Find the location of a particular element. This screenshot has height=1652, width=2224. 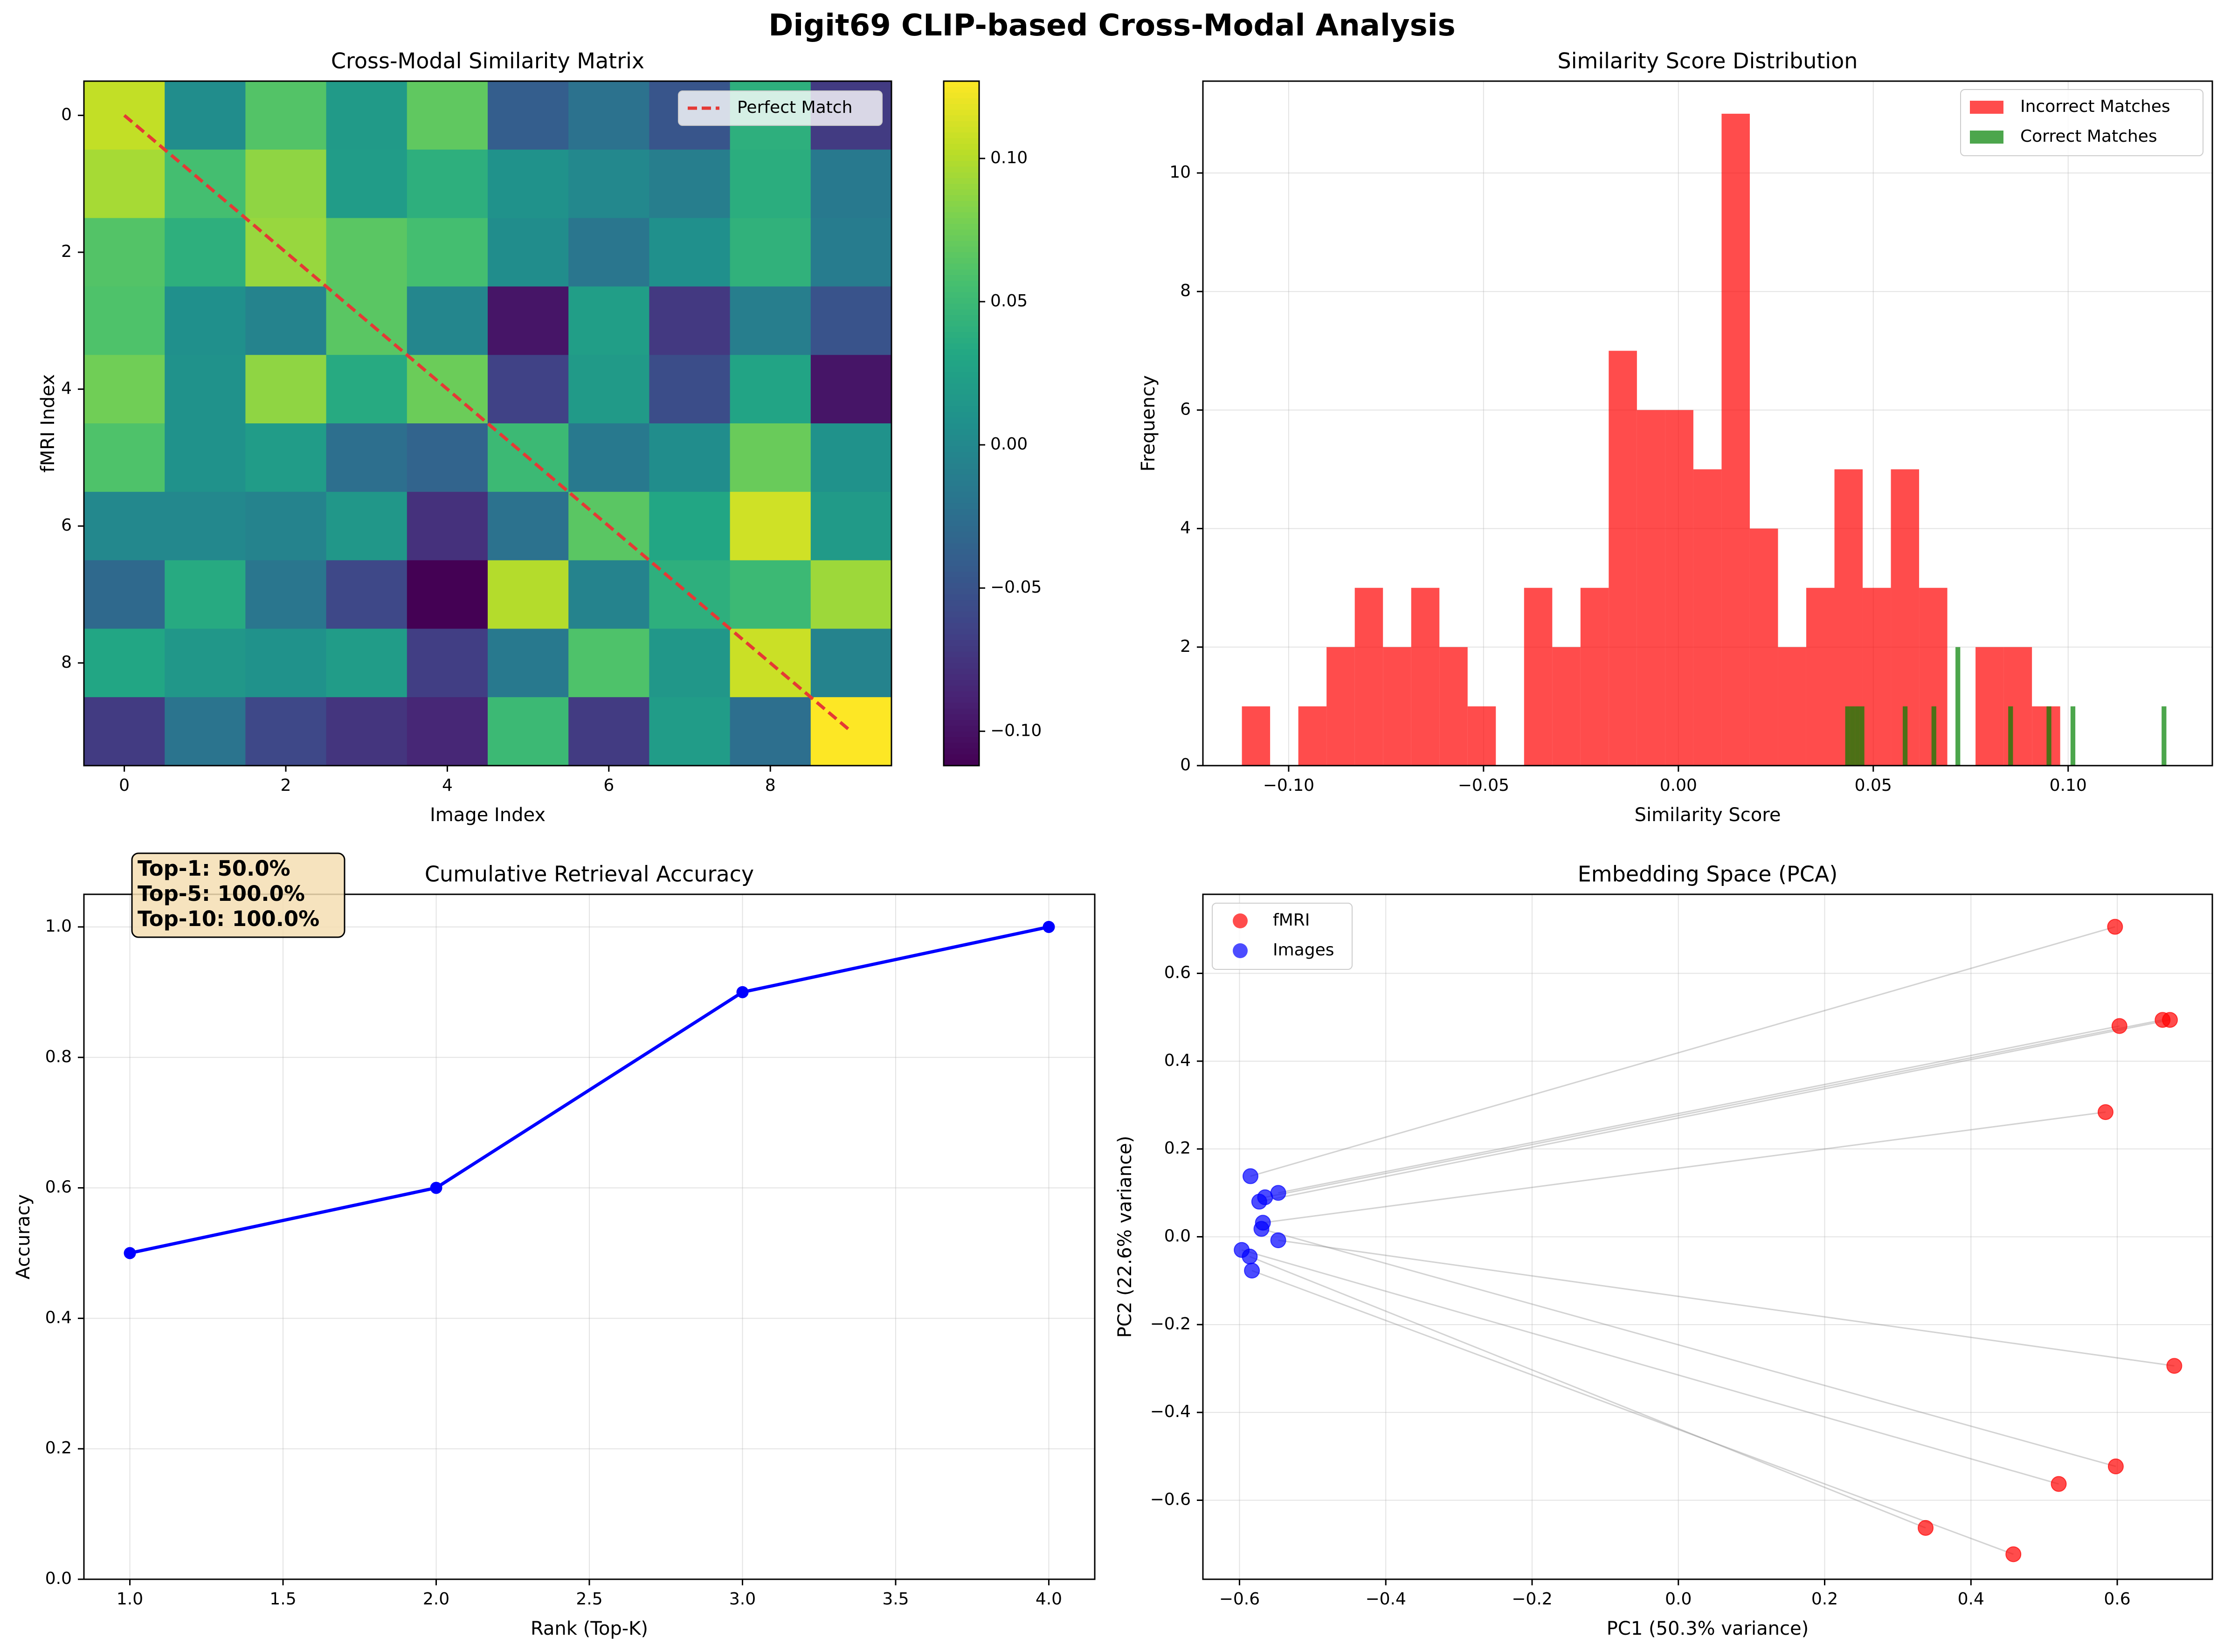

y-tick-label: 8 is located at coordinates (1185, 290).